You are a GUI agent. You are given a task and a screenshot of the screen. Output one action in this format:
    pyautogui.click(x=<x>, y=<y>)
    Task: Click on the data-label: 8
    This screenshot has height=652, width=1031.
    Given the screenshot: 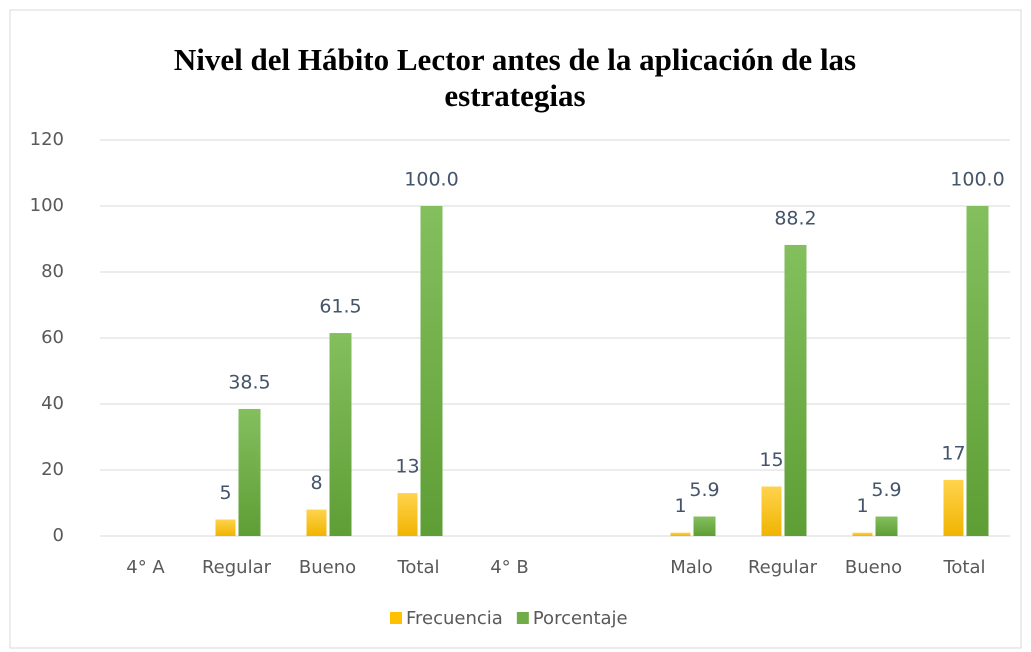 What is the action you would take?
    pyautogui.click(x=316, y=483)
    